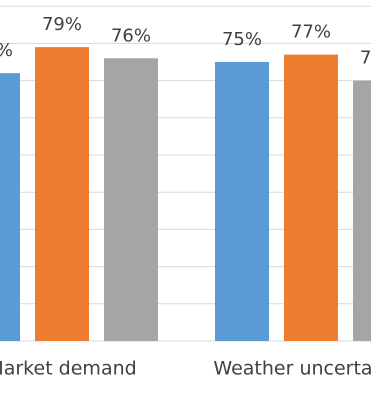 The width and height of the screenshot is (371, 420). Describe the element at coordinates (242, 39) in the screenshot. I see `value-label: 75%` at that location.